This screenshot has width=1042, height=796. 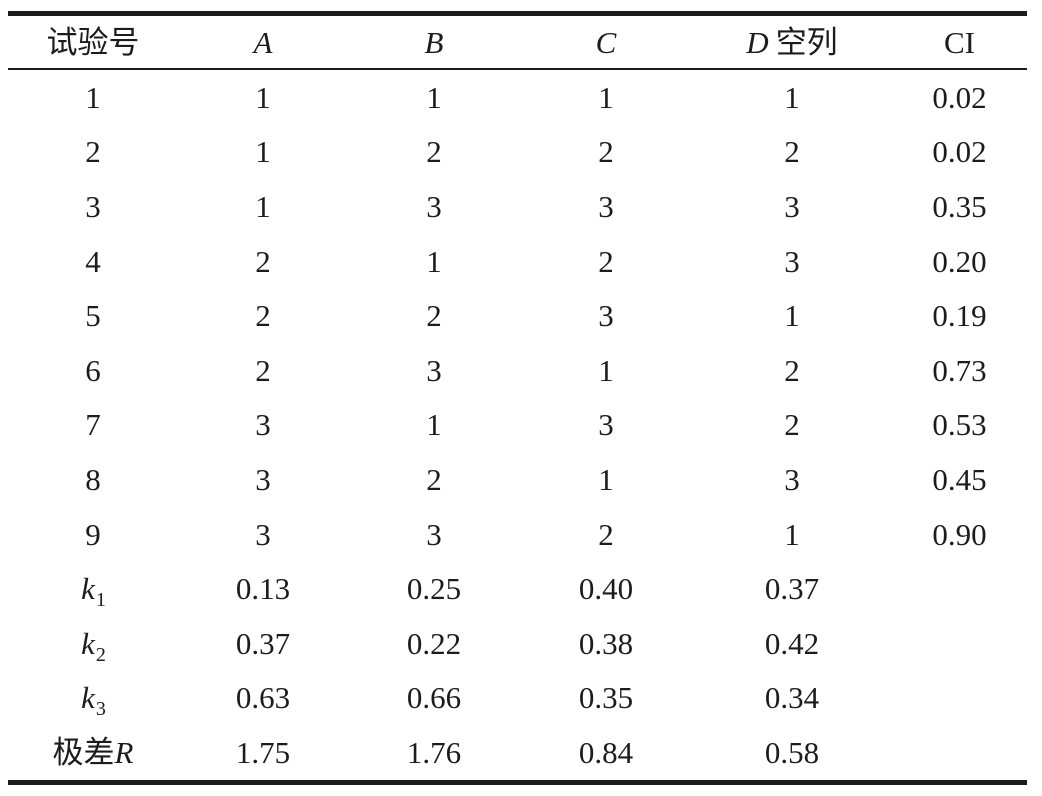 What do you see at coordinates (959, 42) in the screenshot?
I see `col-header-ci: CI` at bounding box center [959, 42].